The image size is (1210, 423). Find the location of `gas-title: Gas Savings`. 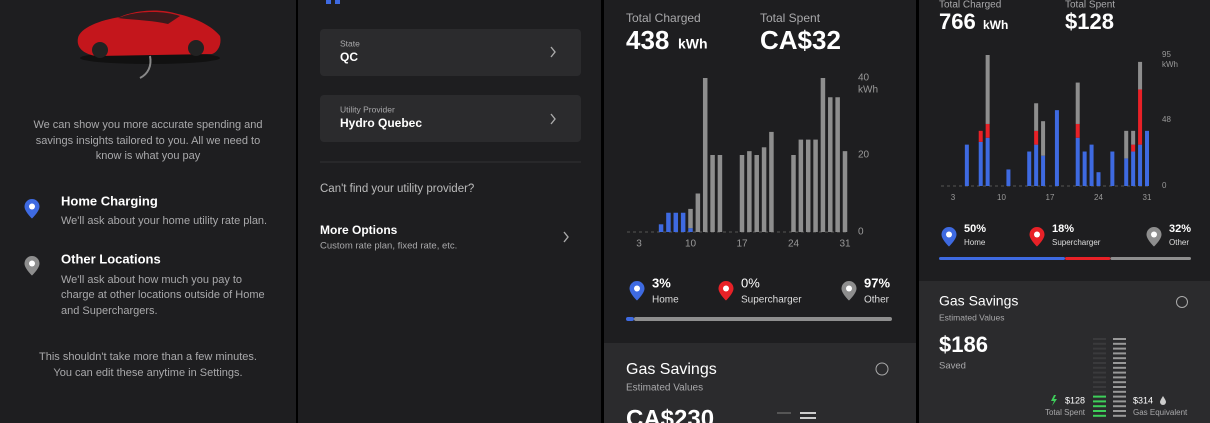

gas-title: Gas Savings is located at coordinates (671, 369).